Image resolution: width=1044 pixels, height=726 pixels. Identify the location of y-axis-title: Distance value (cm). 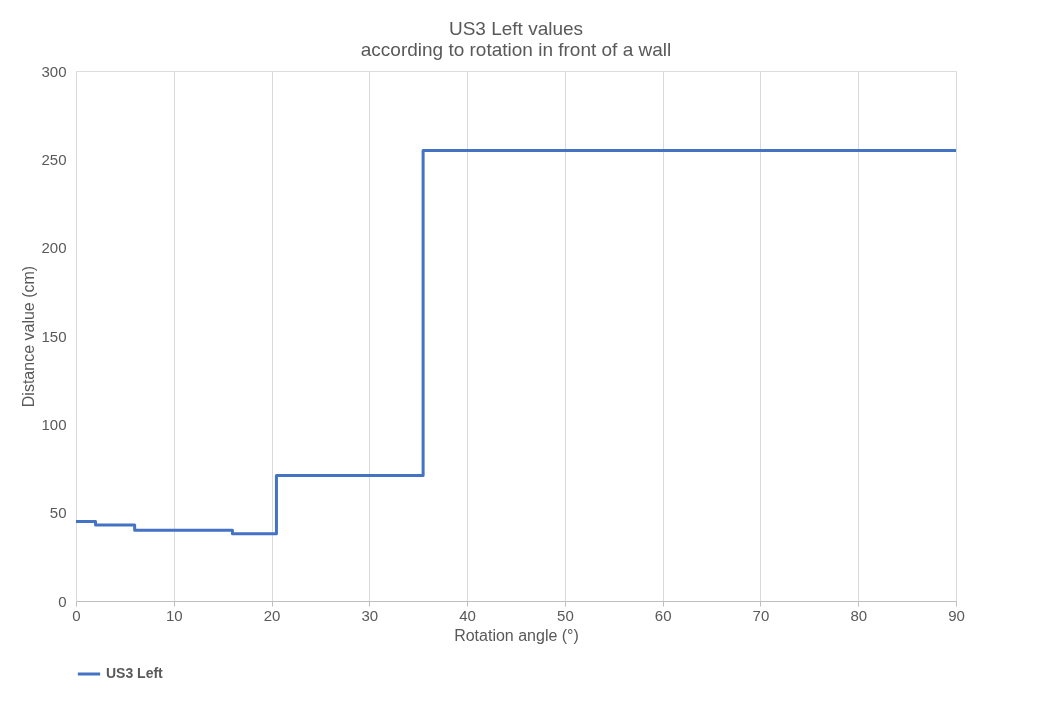
(29, 336).